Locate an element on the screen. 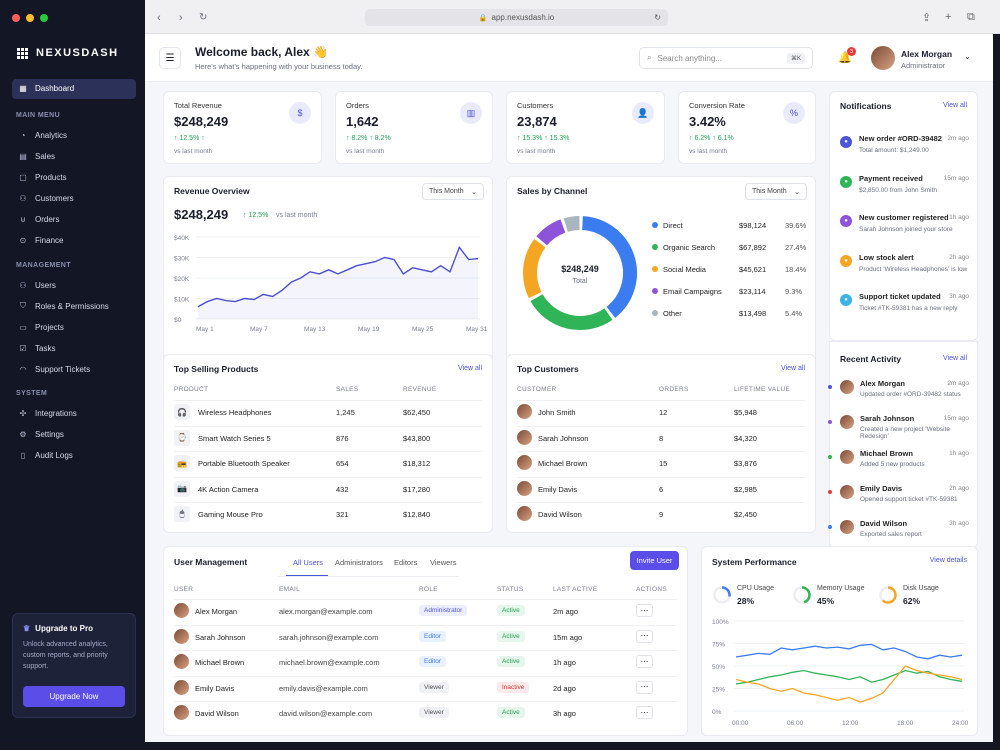 The height and width of the screenshot is (750, 1000). sidebar-item-dashboard is located at coordinates (74, 89).